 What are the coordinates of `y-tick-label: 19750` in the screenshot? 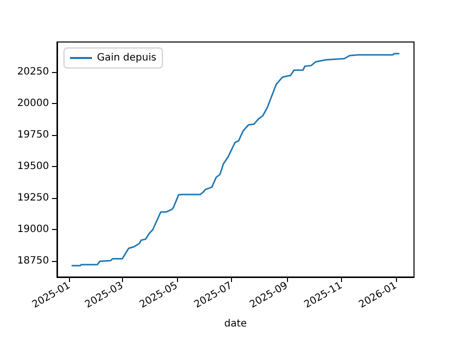 It's located at (33, 135).